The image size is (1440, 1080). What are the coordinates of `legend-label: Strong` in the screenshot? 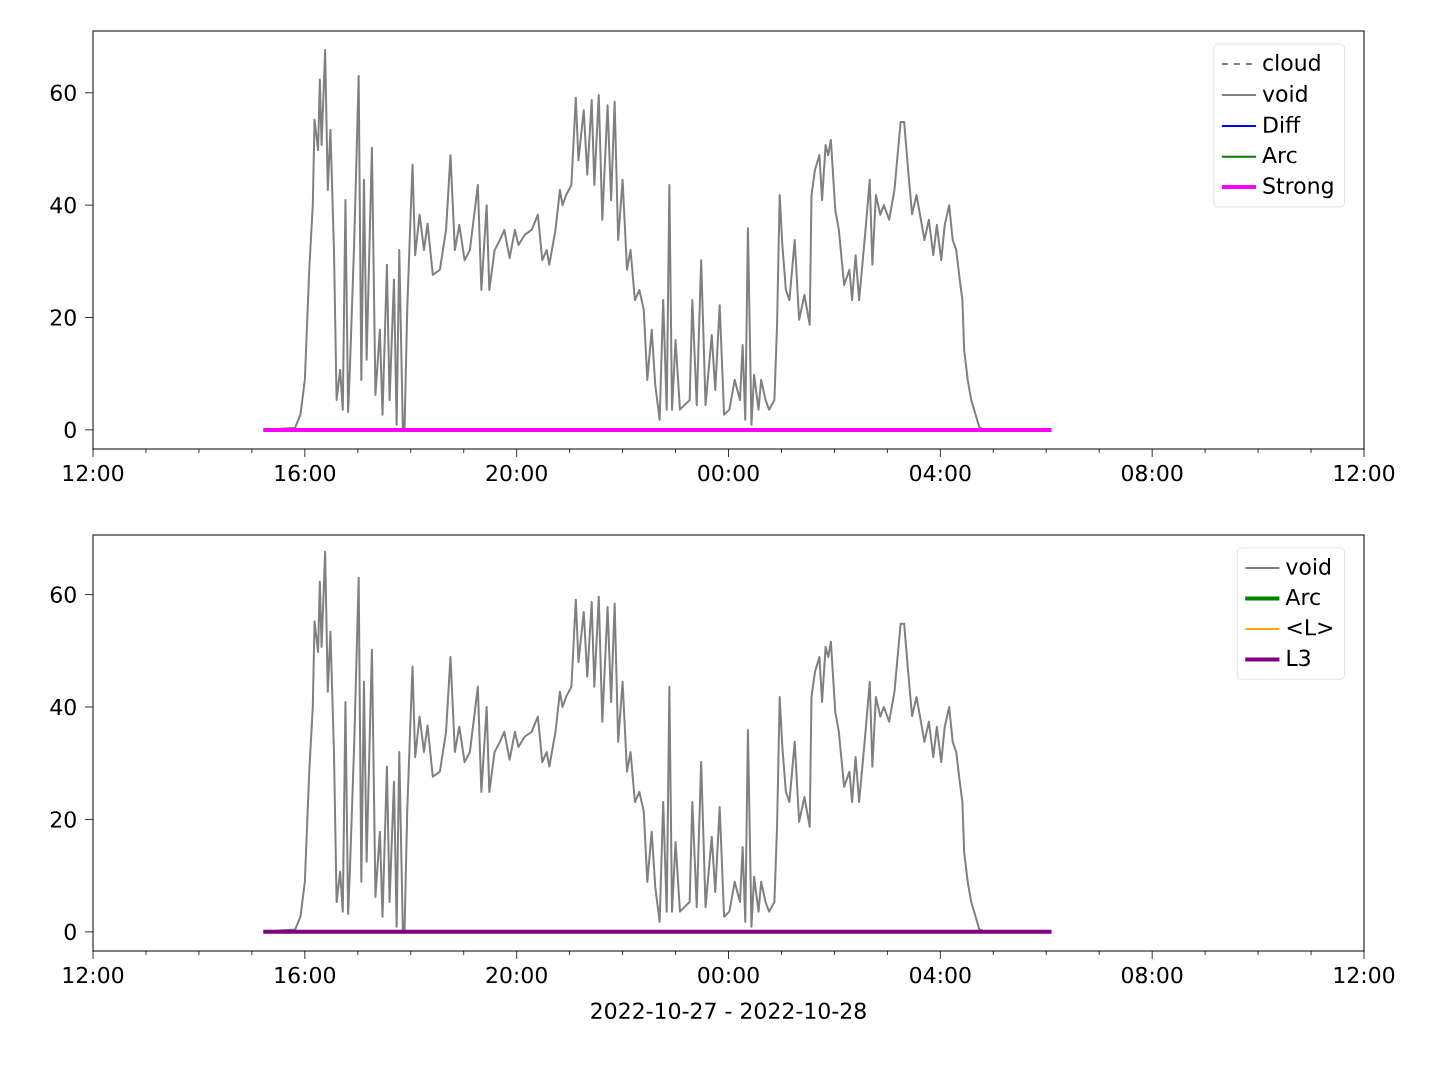 It's located at (1298, 188).